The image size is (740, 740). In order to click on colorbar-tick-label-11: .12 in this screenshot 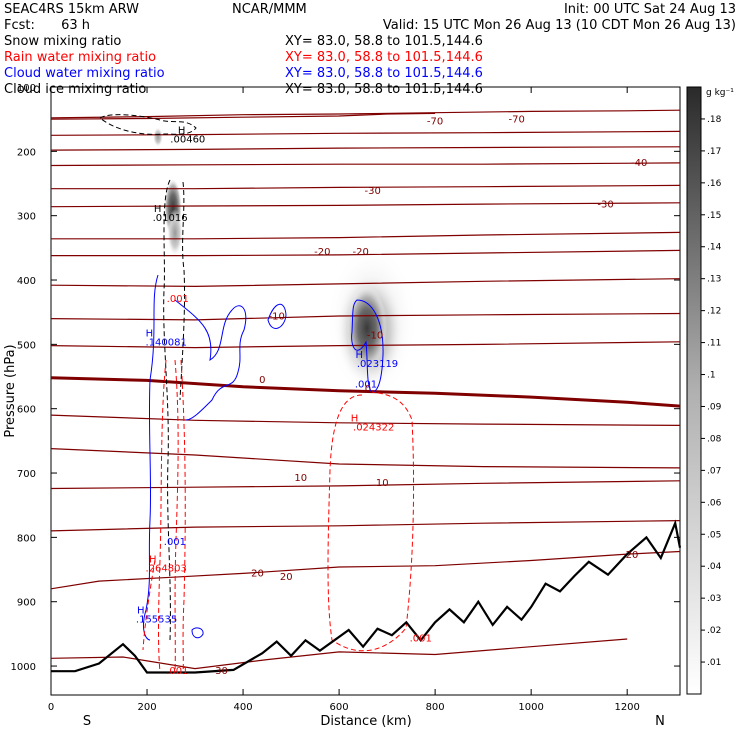, I will do `click(714, 312)`.